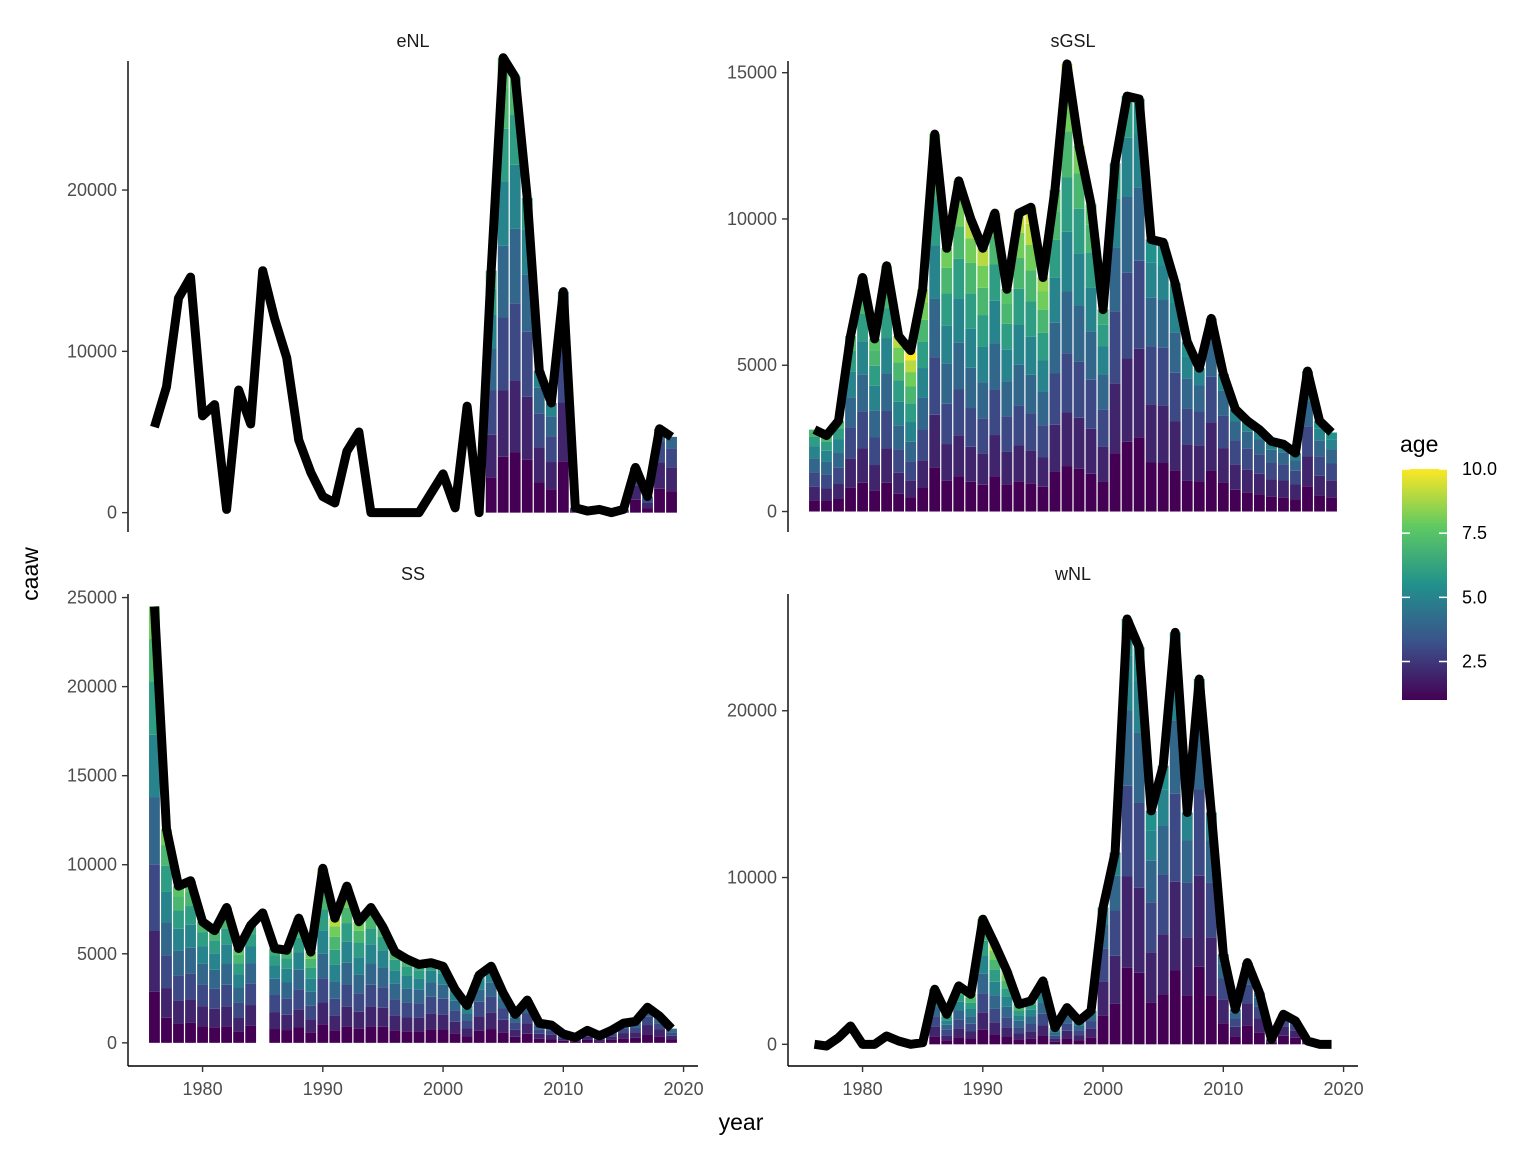  Describe the element at coordinates (752, 878) in the screenshot. I see `y-tick-label: 10000` at that location.